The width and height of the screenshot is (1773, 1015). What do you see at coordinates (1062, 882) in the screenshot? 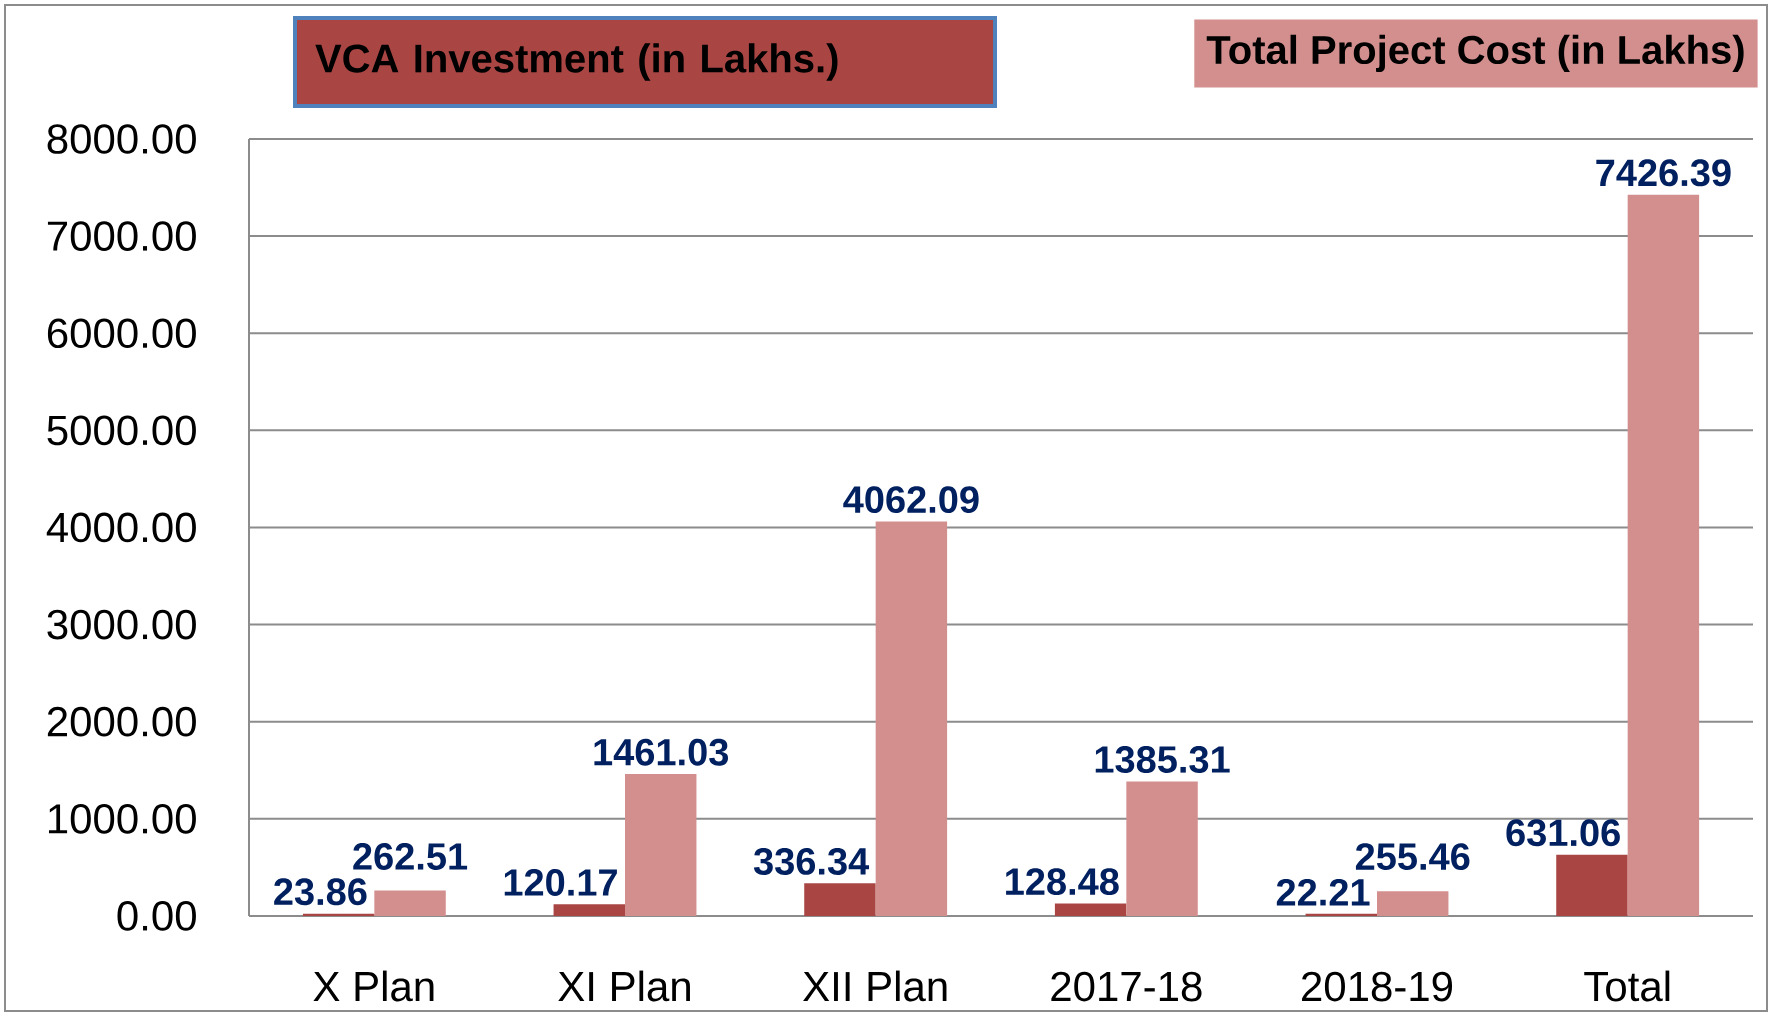
I see `data-label: 128.48` at bounding box center [1062, 882].